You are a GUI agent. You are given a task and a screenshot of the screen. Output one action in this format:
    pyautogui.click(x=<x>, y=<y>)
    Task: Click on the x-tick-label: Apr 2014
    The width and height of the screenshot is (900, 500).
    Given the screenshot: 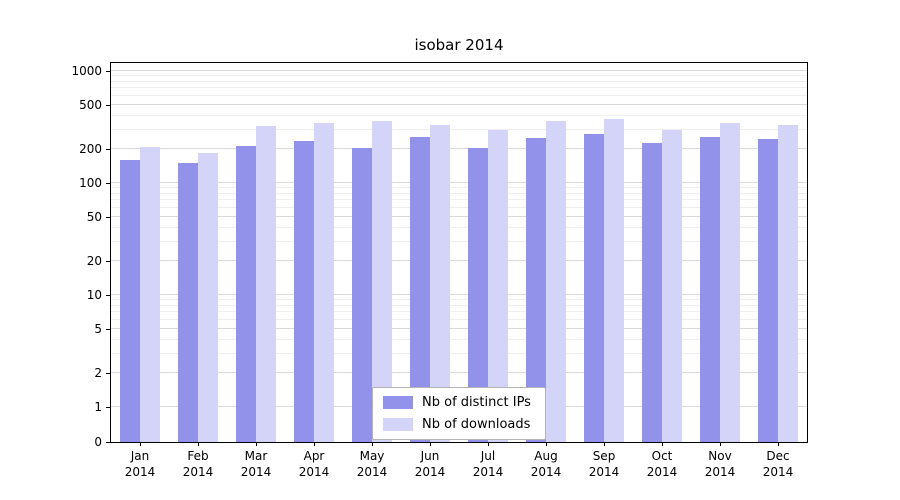 What is the action you would take?
    pyautogui.click(x=314, y=464)
    